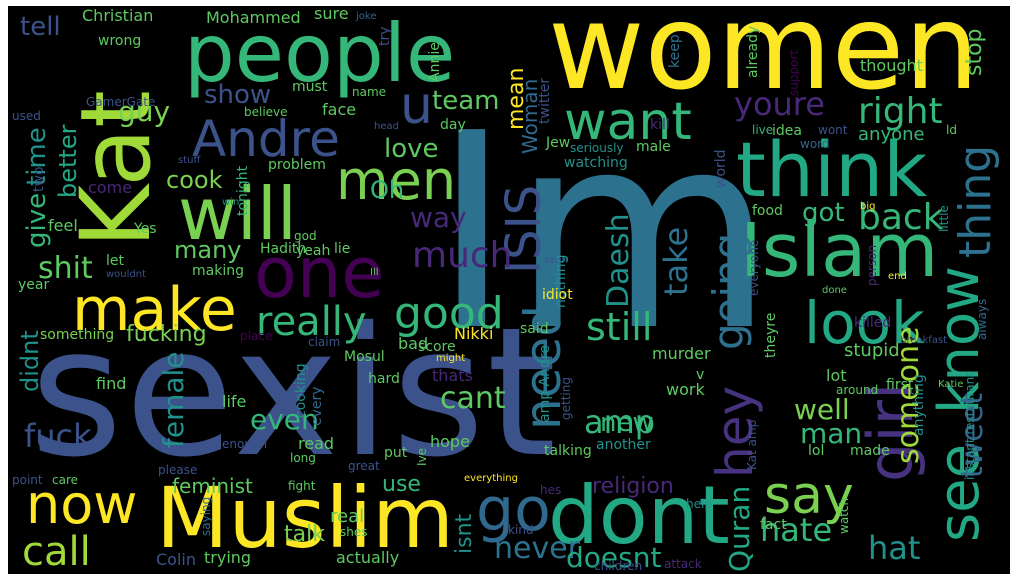 The width and height of the screenshot is (1019, 582). What do you see at coordinates (396, 453) in the screenshot?
I see `word-put: put` at bounding box center [396, 453].